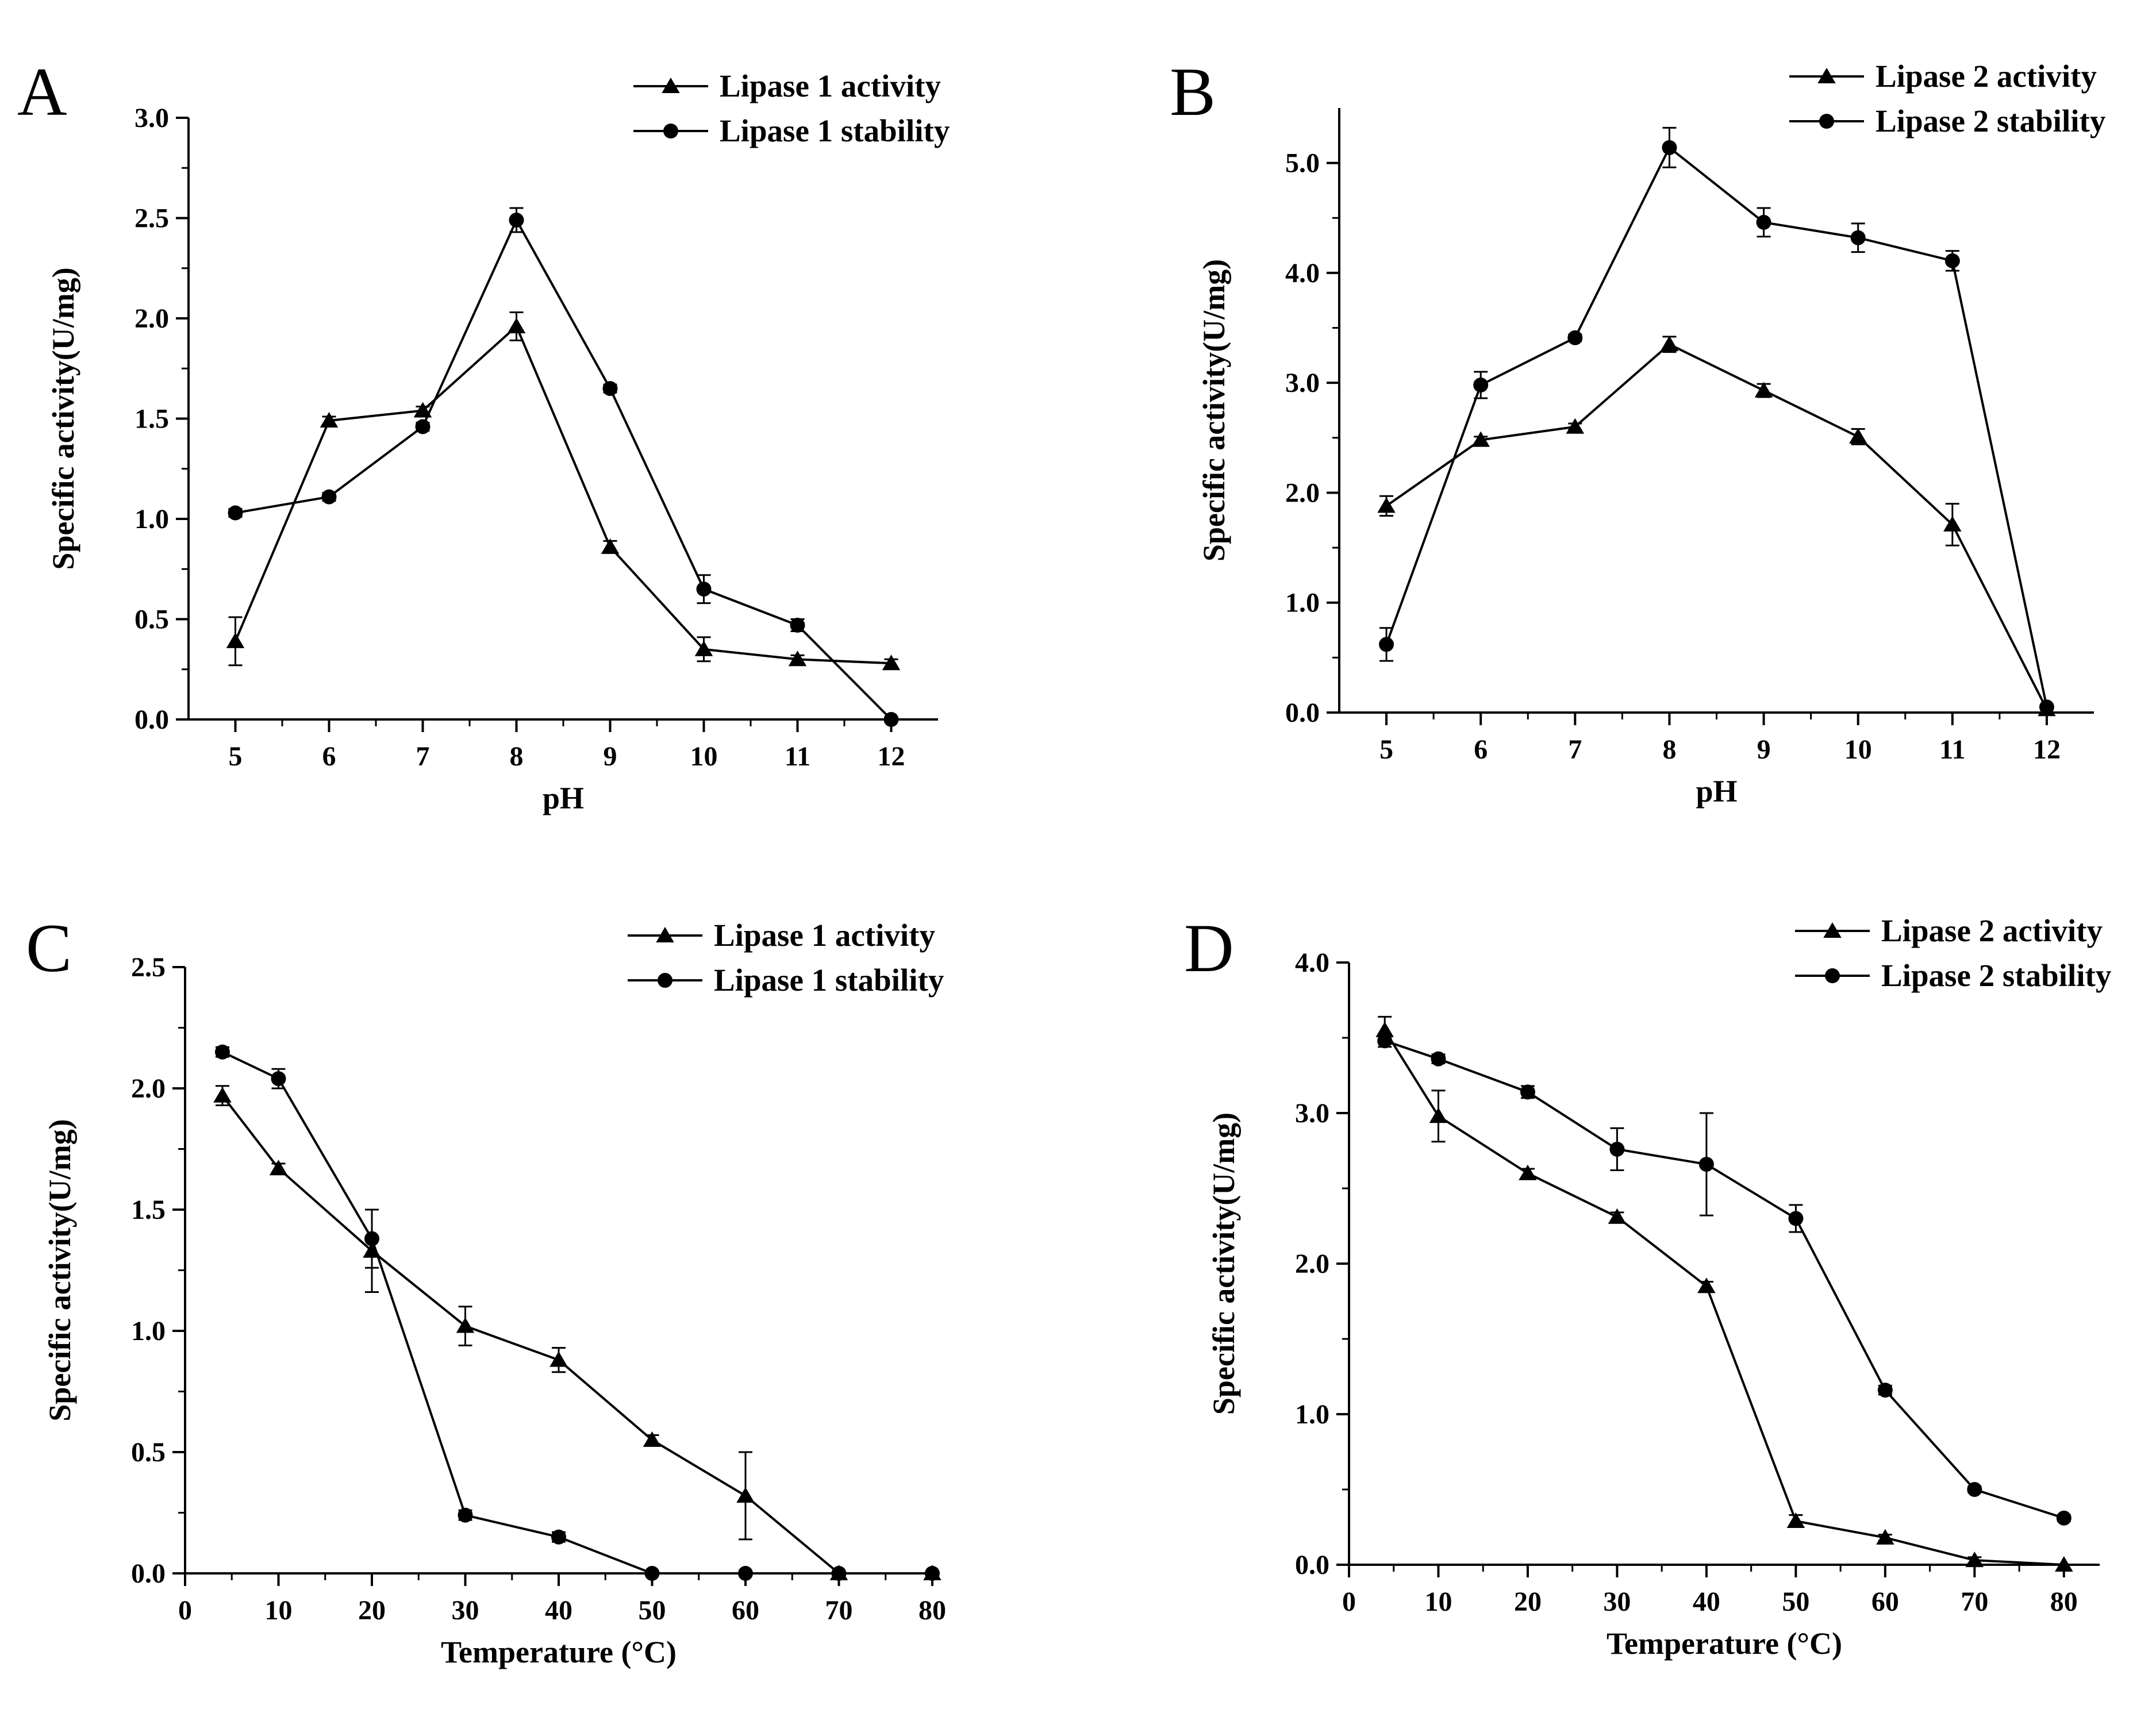  What do you see at coordinates (1953, 953) in the screenshot?
I see `legend: Lipase 2 activity Lipase 2 stability` at bounding box center [1953, 953].